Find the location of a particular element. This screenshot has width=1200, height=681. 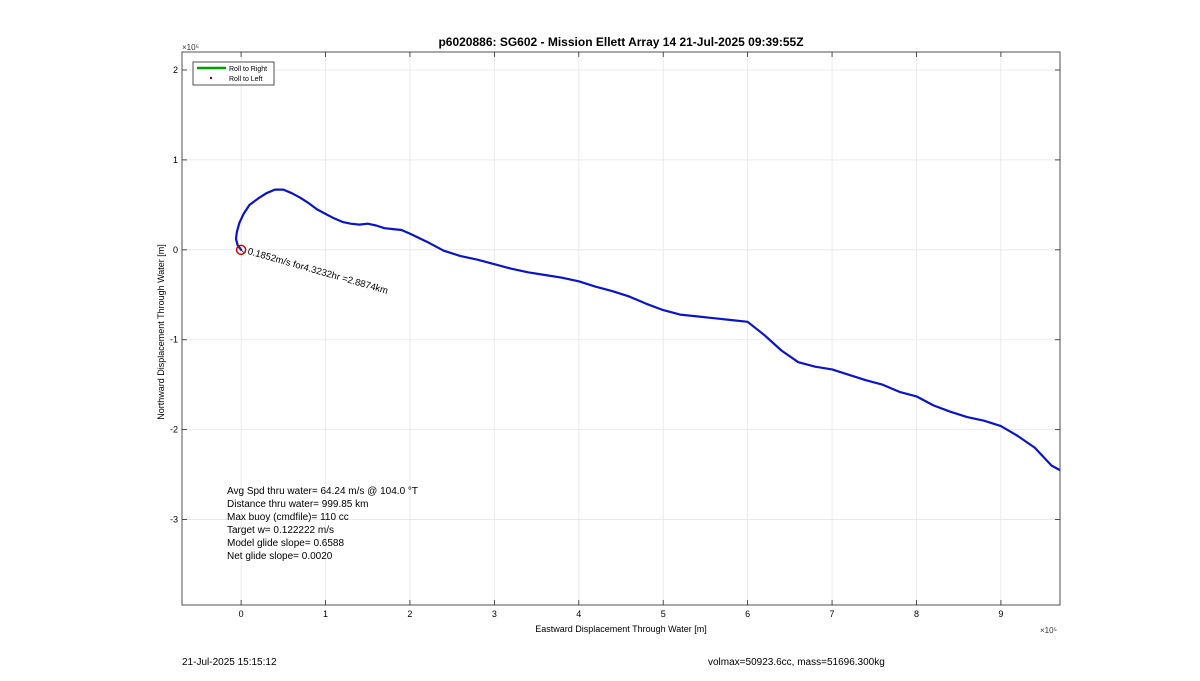

footer-timestamp: 21-Jul-2025 15:15:12 is located at coordinates (229, 662).